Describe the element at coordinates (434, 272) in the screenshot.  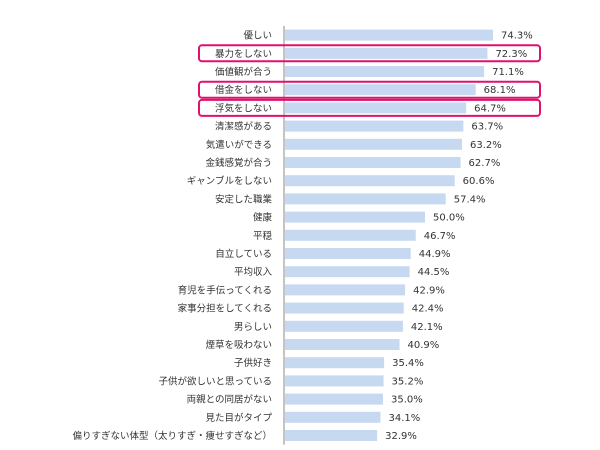
I see `value-label: 44.5%` at that location.